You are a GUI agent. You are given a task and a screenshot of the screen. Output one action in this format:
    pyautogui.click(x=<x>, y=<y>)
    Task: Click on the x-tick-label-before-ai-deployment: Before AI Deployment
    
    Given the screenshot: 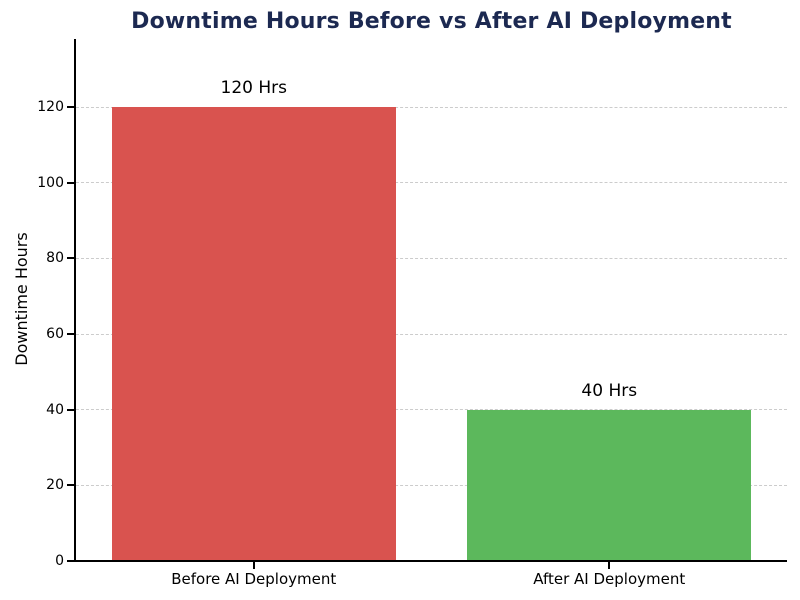 What is the action you would take?
    pyautogui.click(x=254, y=579)
    